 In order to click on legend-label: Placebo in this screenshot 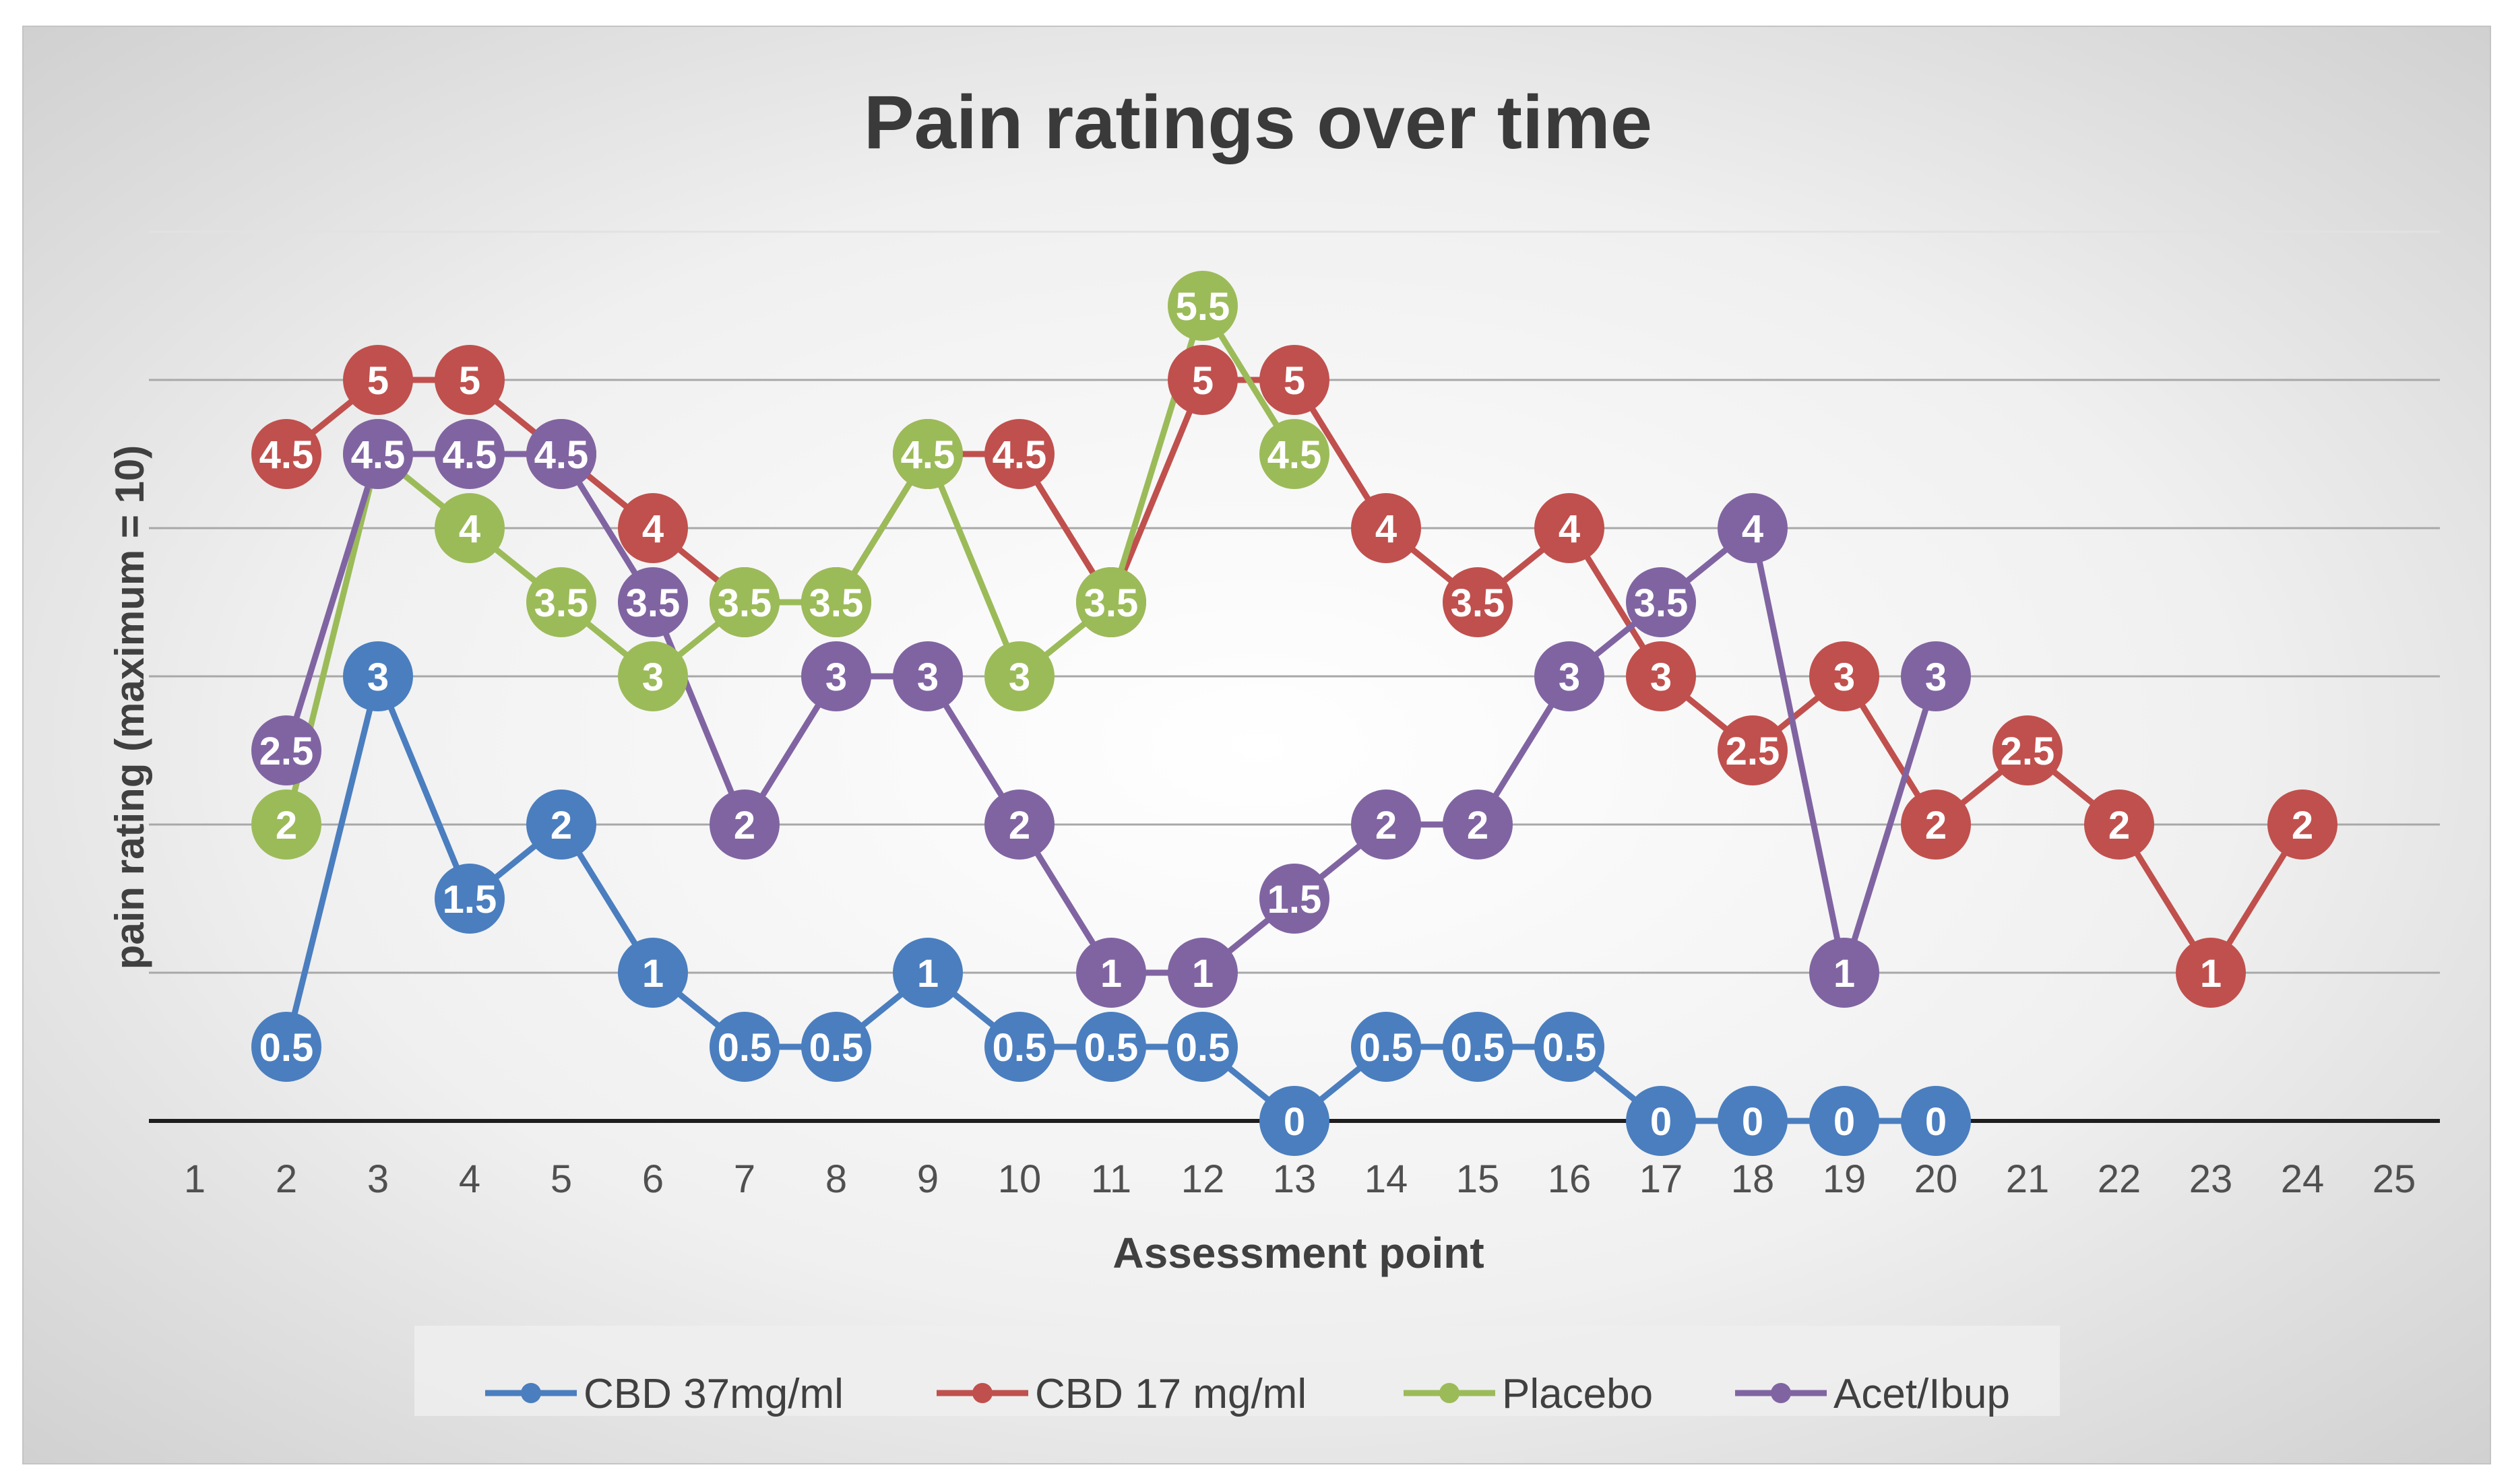, I will do `click(1577, 1394)`.